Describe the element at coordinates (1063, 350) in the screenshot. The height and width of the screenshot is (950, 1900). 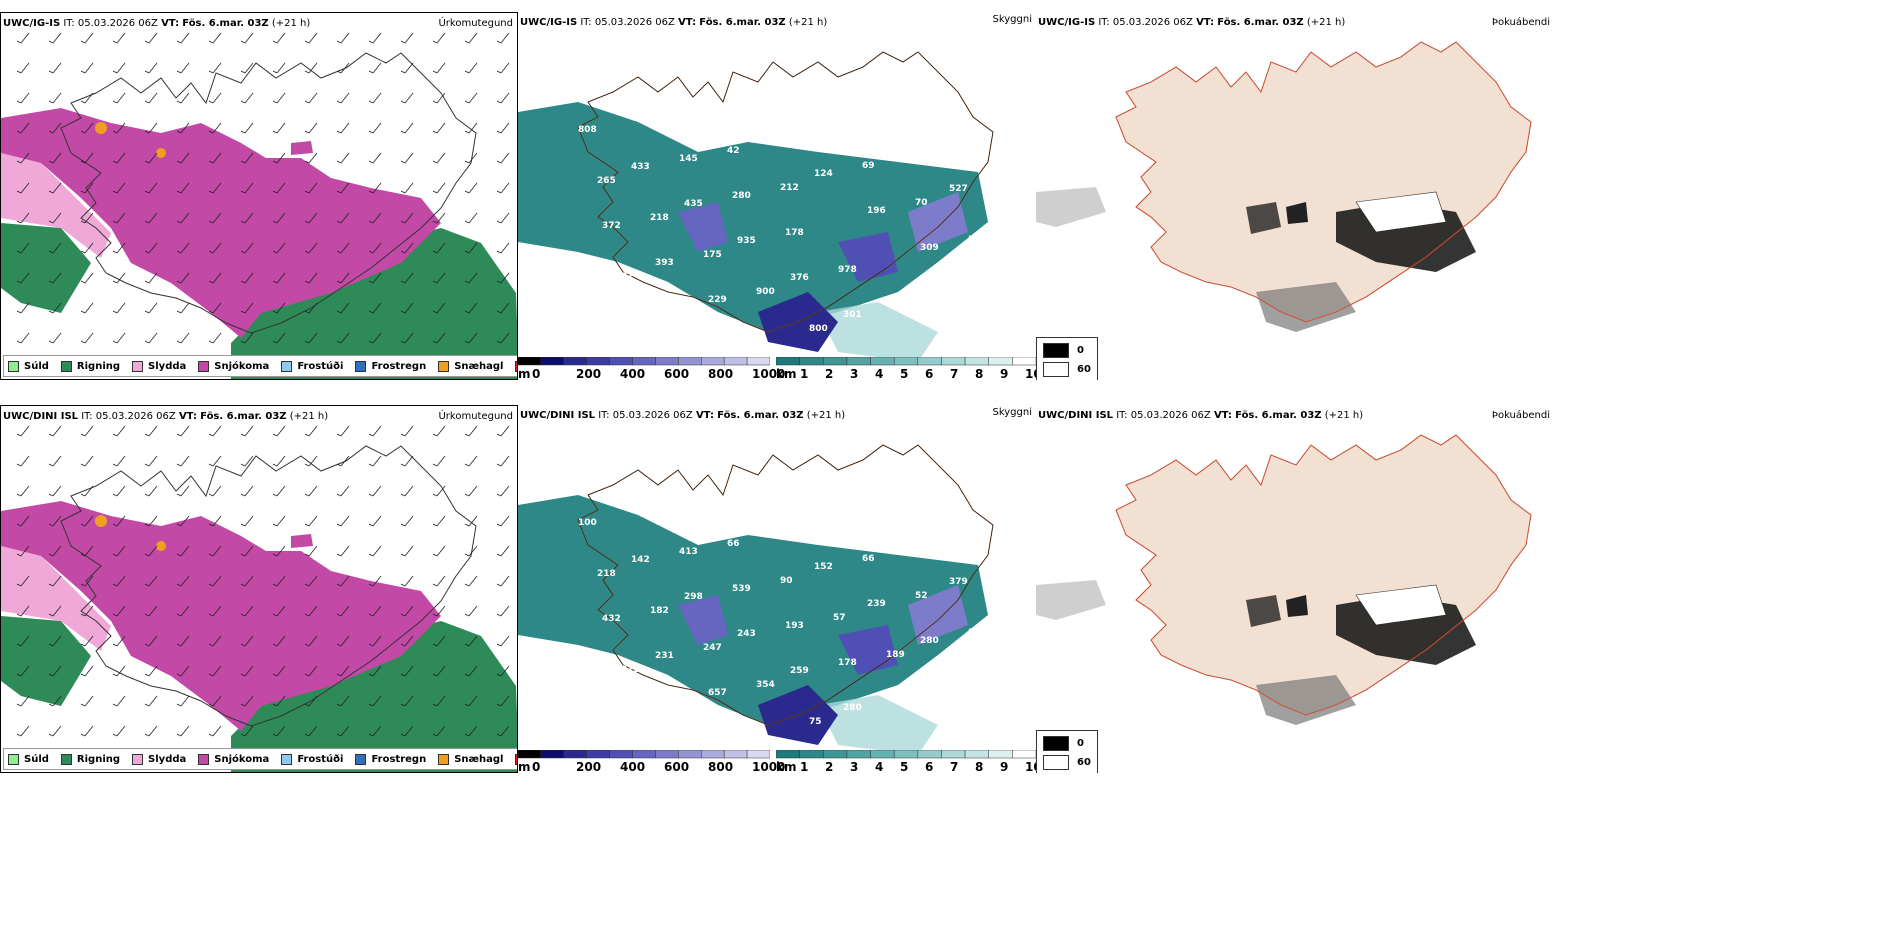
I see `fog-legend-row: 0` at that location.